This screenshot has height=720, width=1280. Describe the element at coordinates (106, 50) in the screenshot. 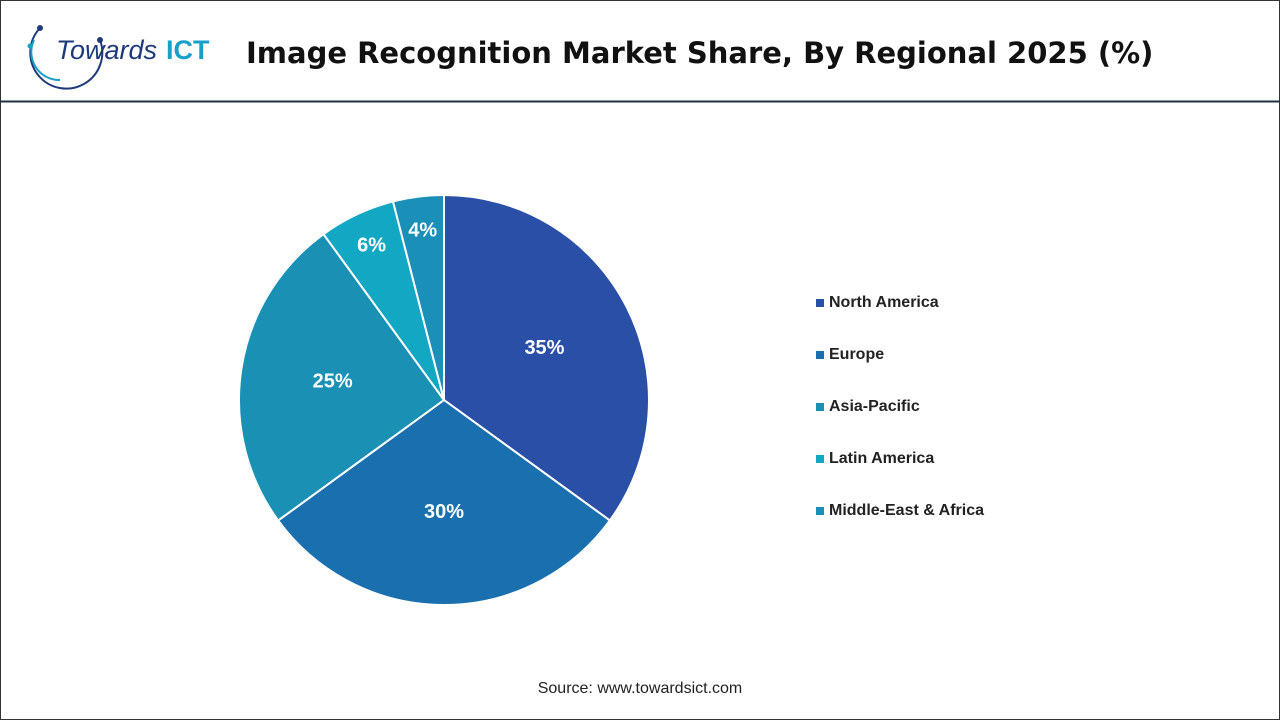

I see `logo-text: Towards` at that location.